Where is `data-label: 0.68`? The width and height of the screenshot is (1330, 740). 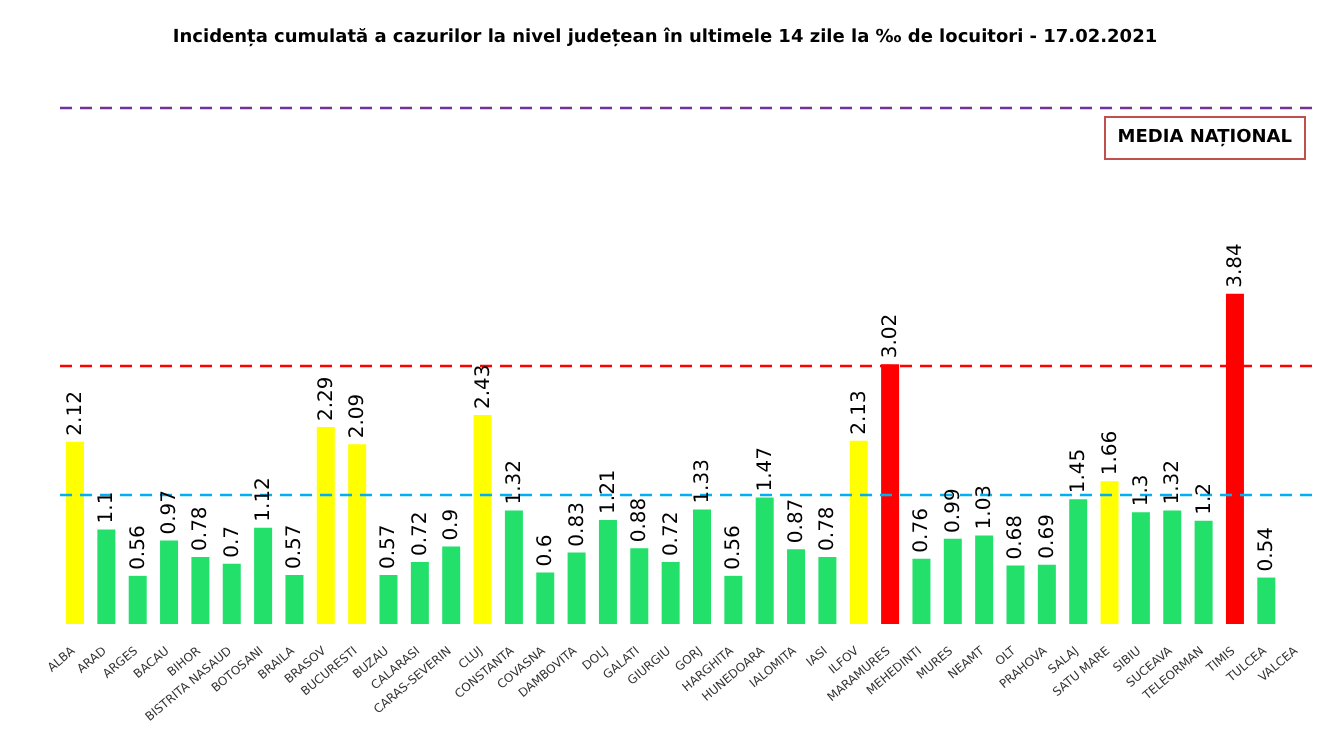 data-label: 0.68 is located at coordinates (1016, 537).